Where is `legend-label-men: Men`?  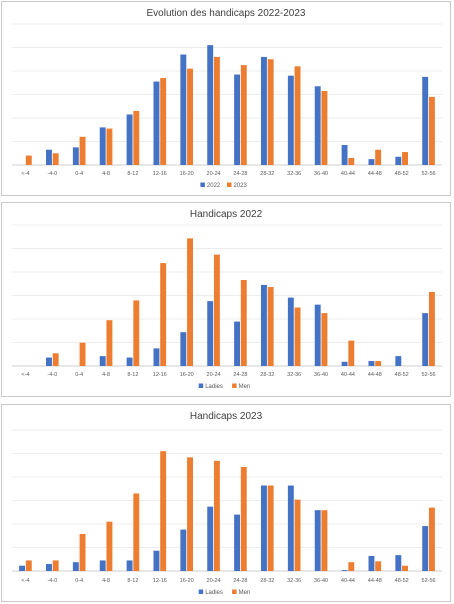 legend-label-men: Men is located at coordinates (245, 387).